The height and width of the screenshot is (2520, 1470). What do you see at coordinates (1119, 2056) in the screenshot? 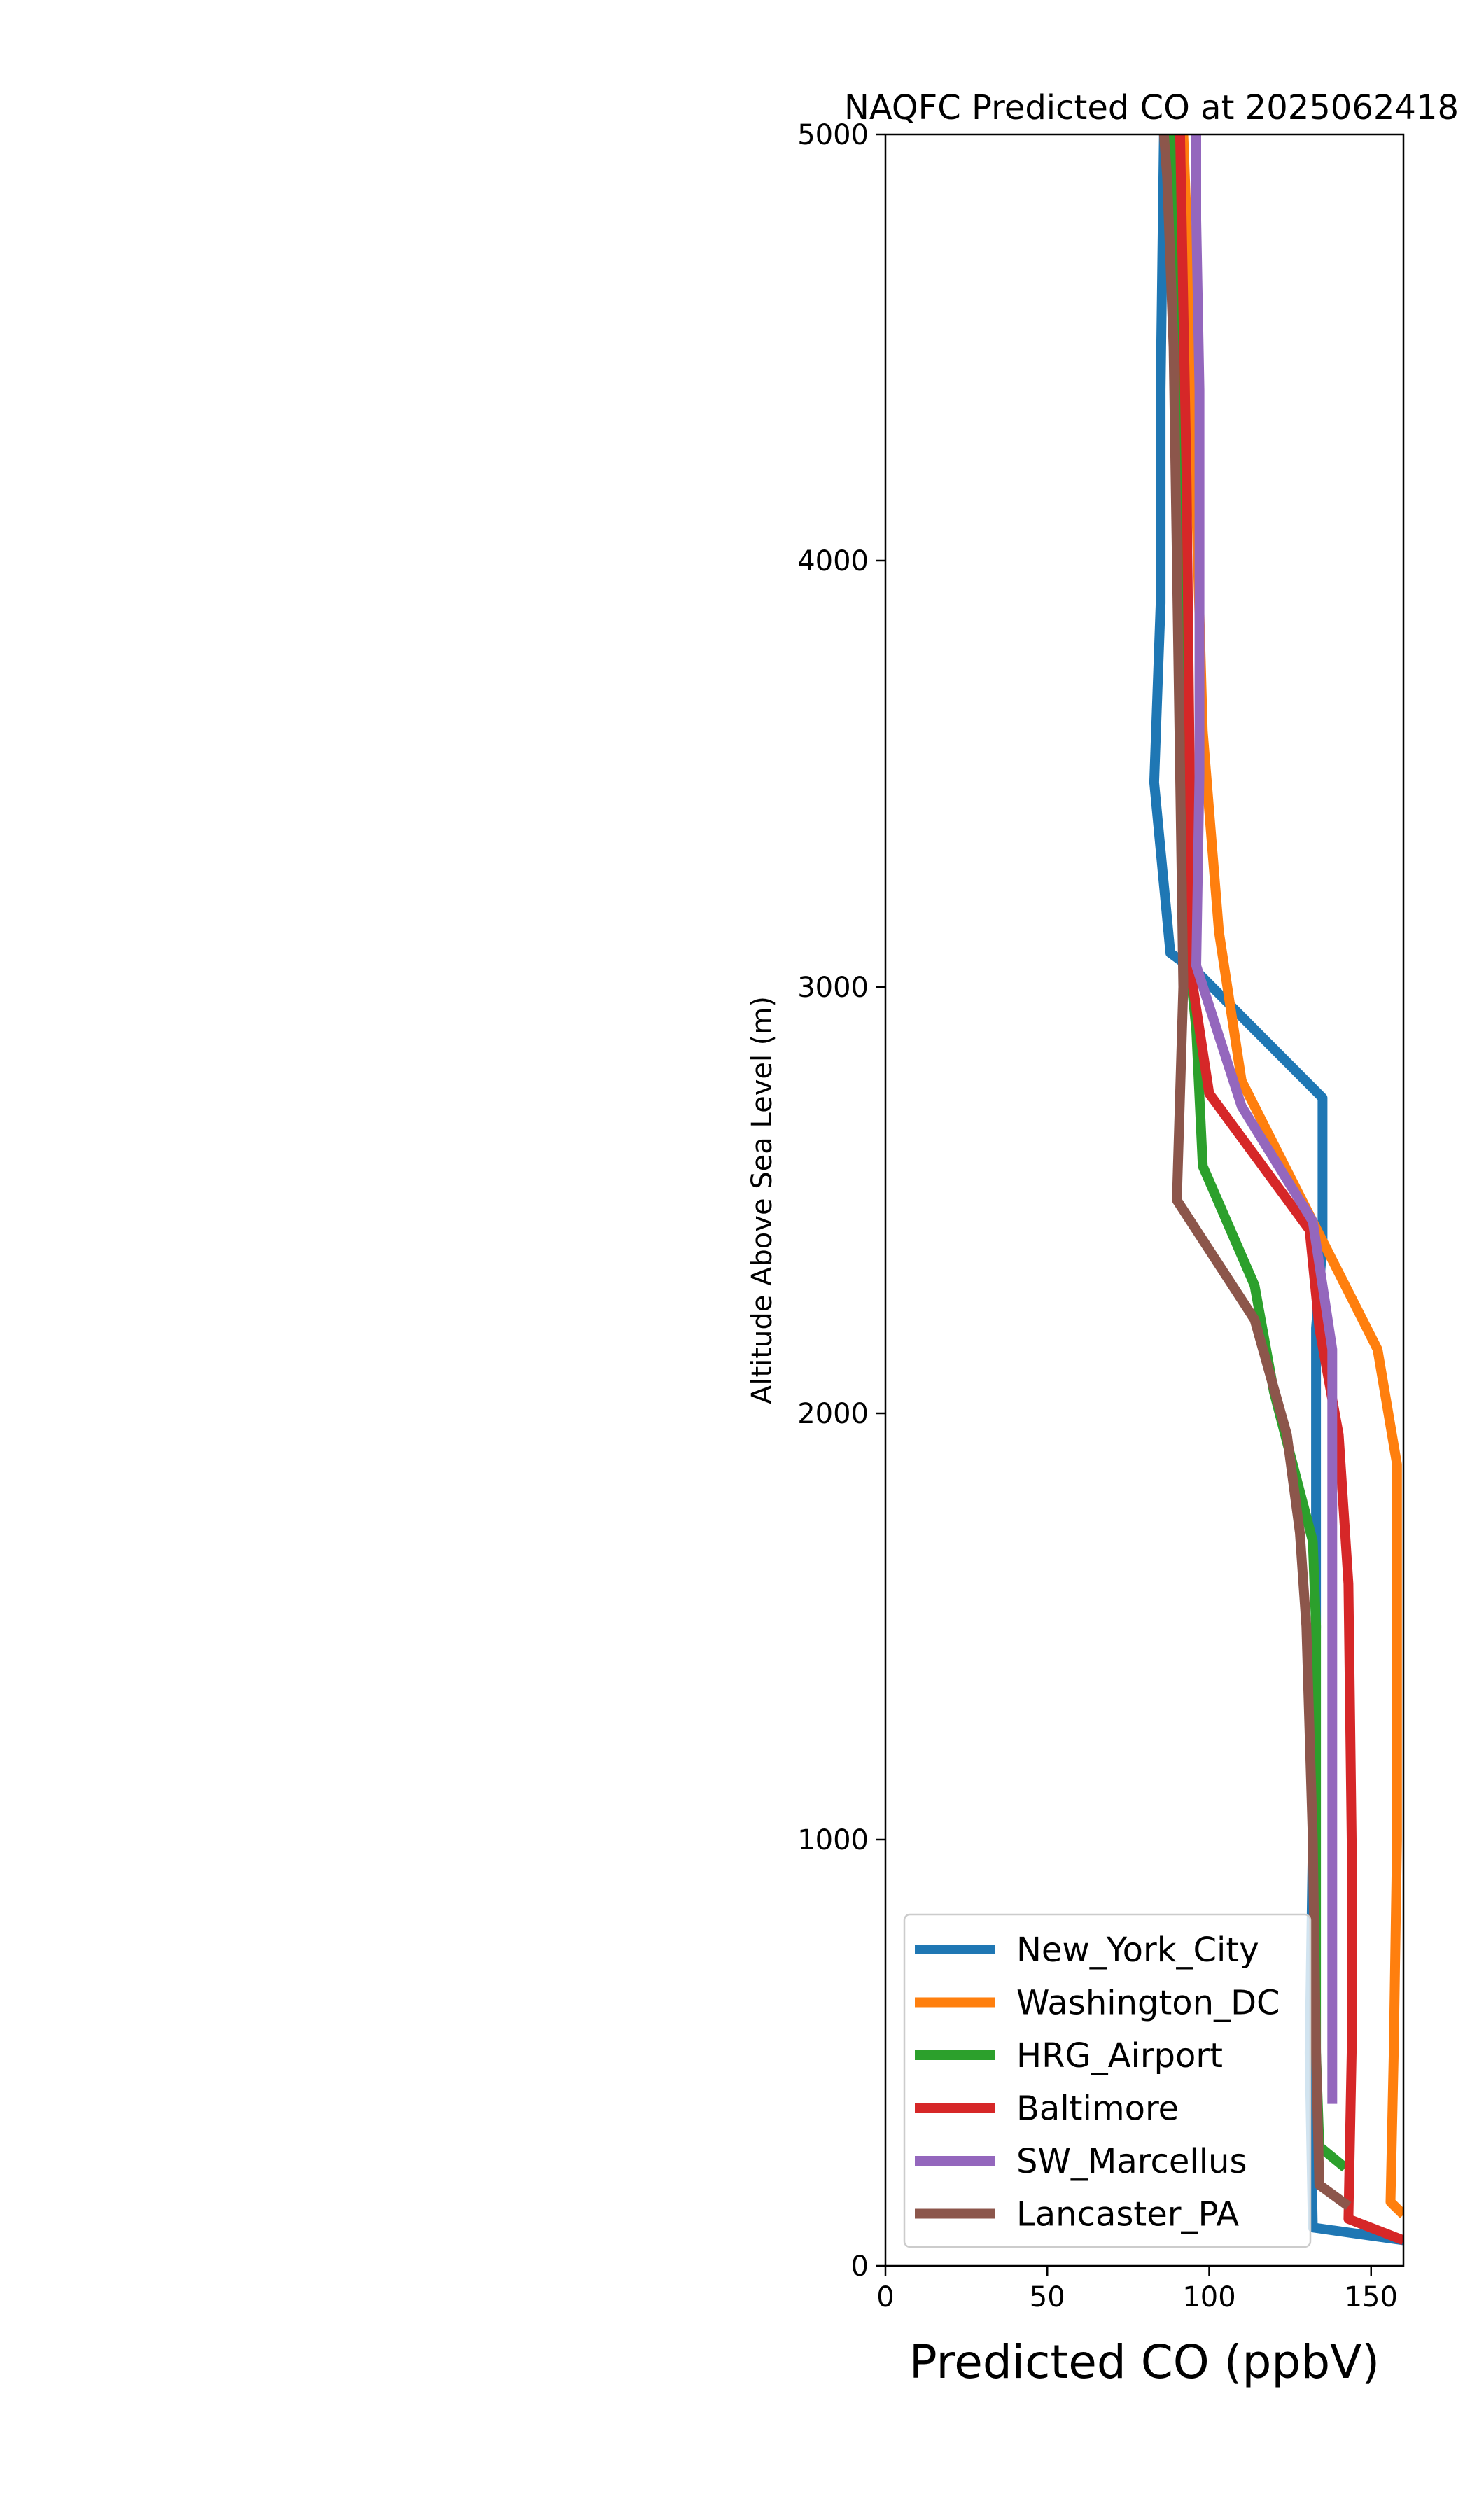
I see `legend-label: HRG_Airport` at bounding box center [1119, 2056].